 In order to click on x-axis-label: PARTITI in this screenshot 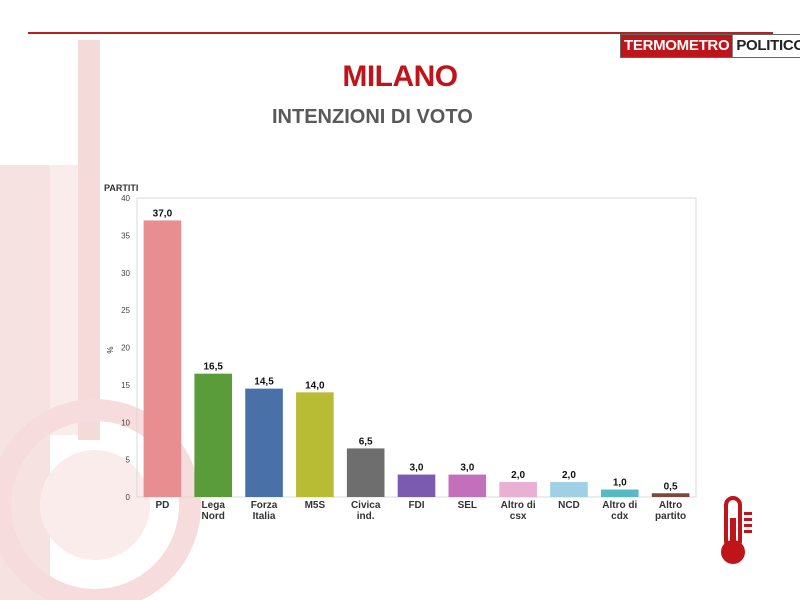, I will do `click(121, 188)`.